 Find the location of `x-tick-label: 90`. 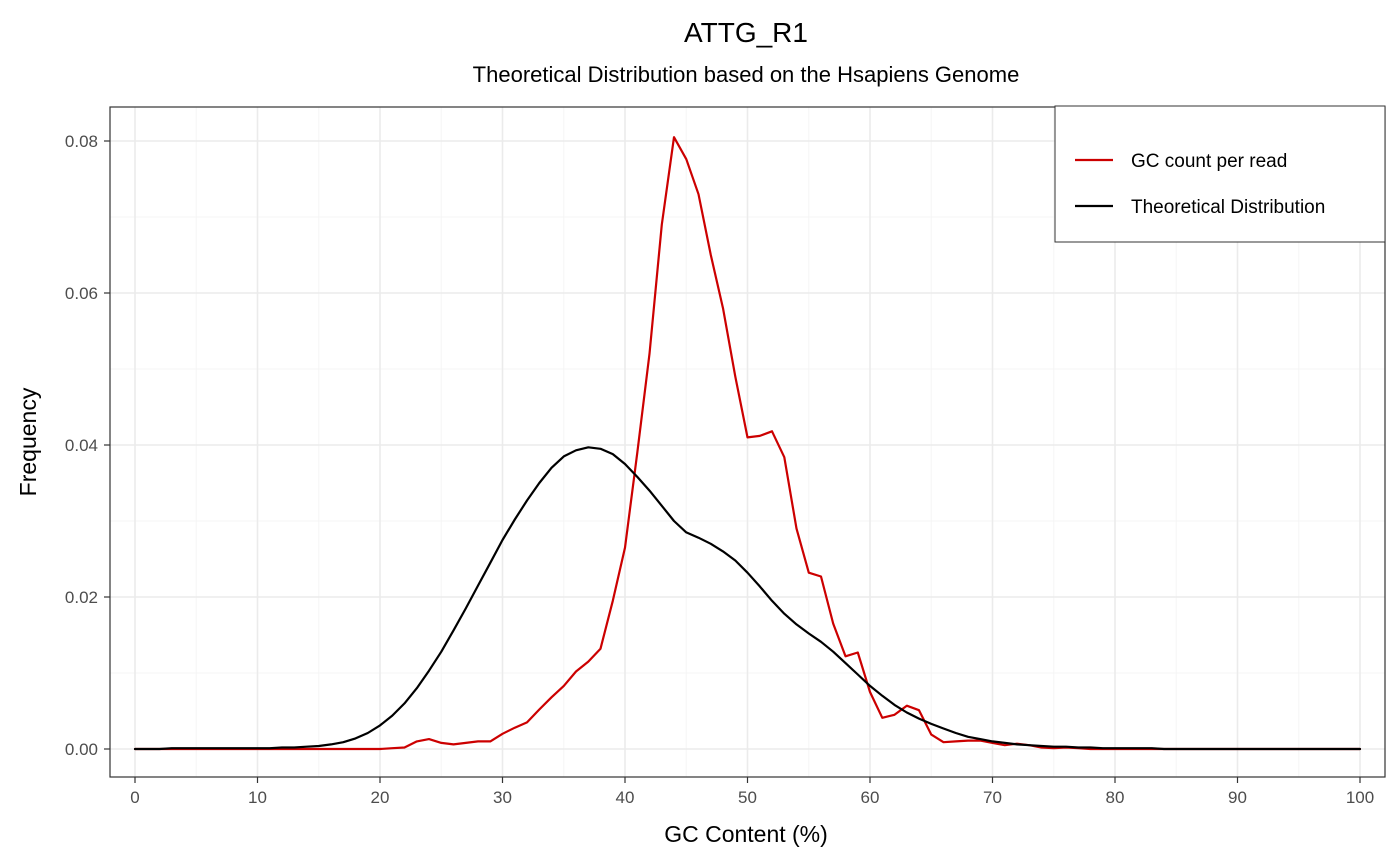

x-tick-label: 90 is located at coordinates (1237, 797).